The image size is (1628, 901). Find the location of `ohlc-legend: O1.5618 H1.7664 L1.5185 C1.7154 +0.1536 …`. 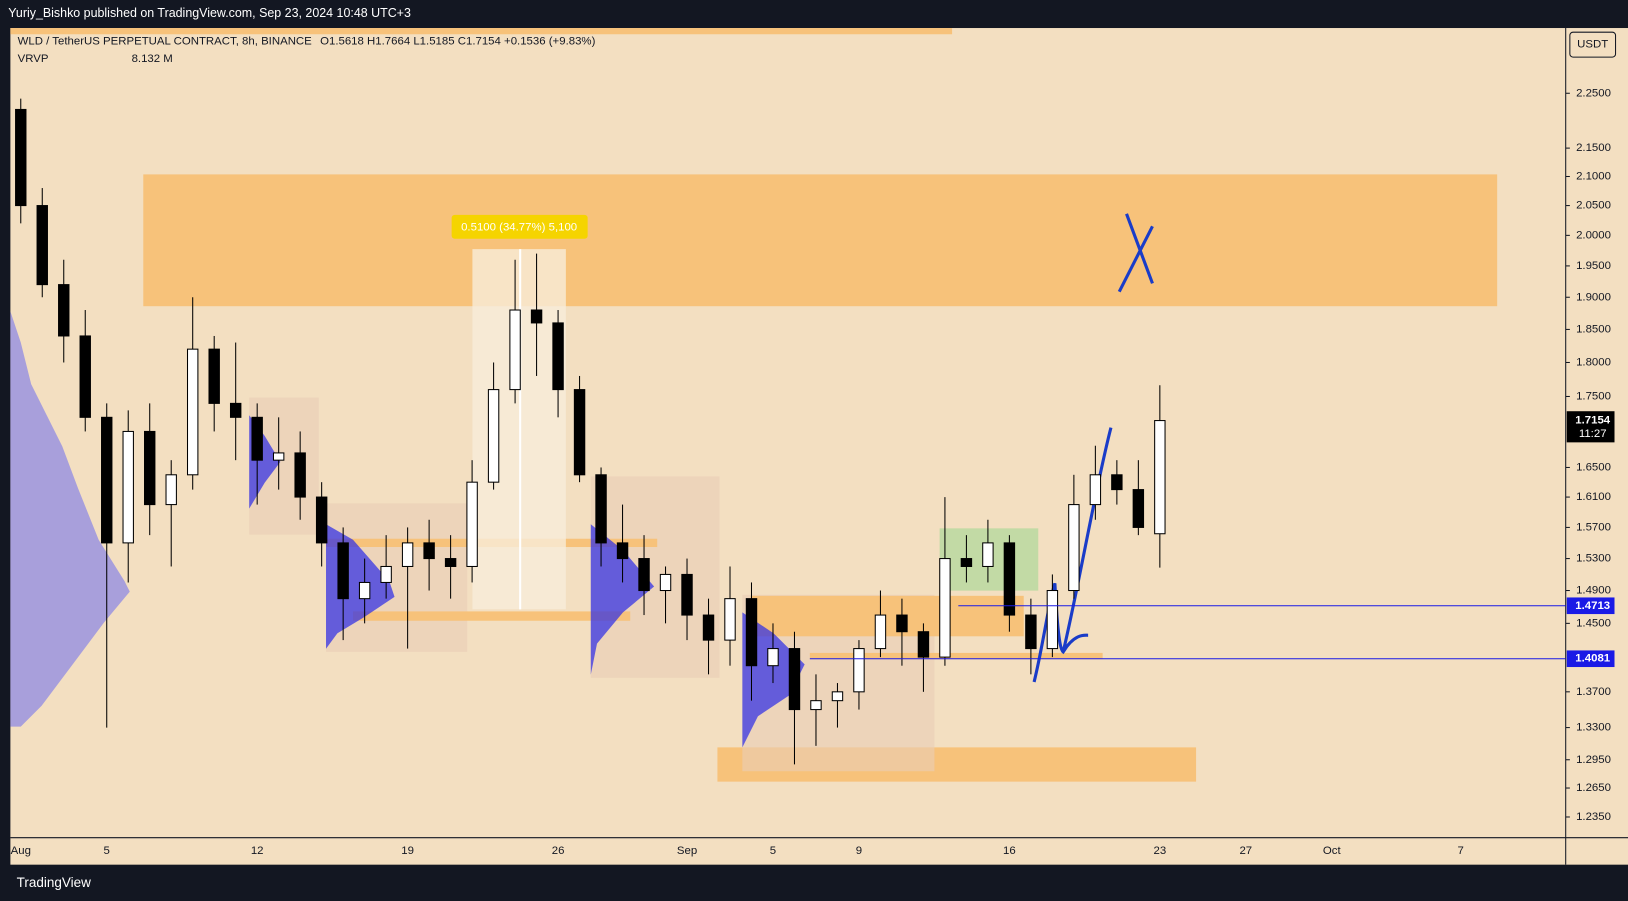

ohlc-legend: O1.5618 H1.7664 L1.5185 C1.7154 +0.1536 … is located at coordinates (457, 42).